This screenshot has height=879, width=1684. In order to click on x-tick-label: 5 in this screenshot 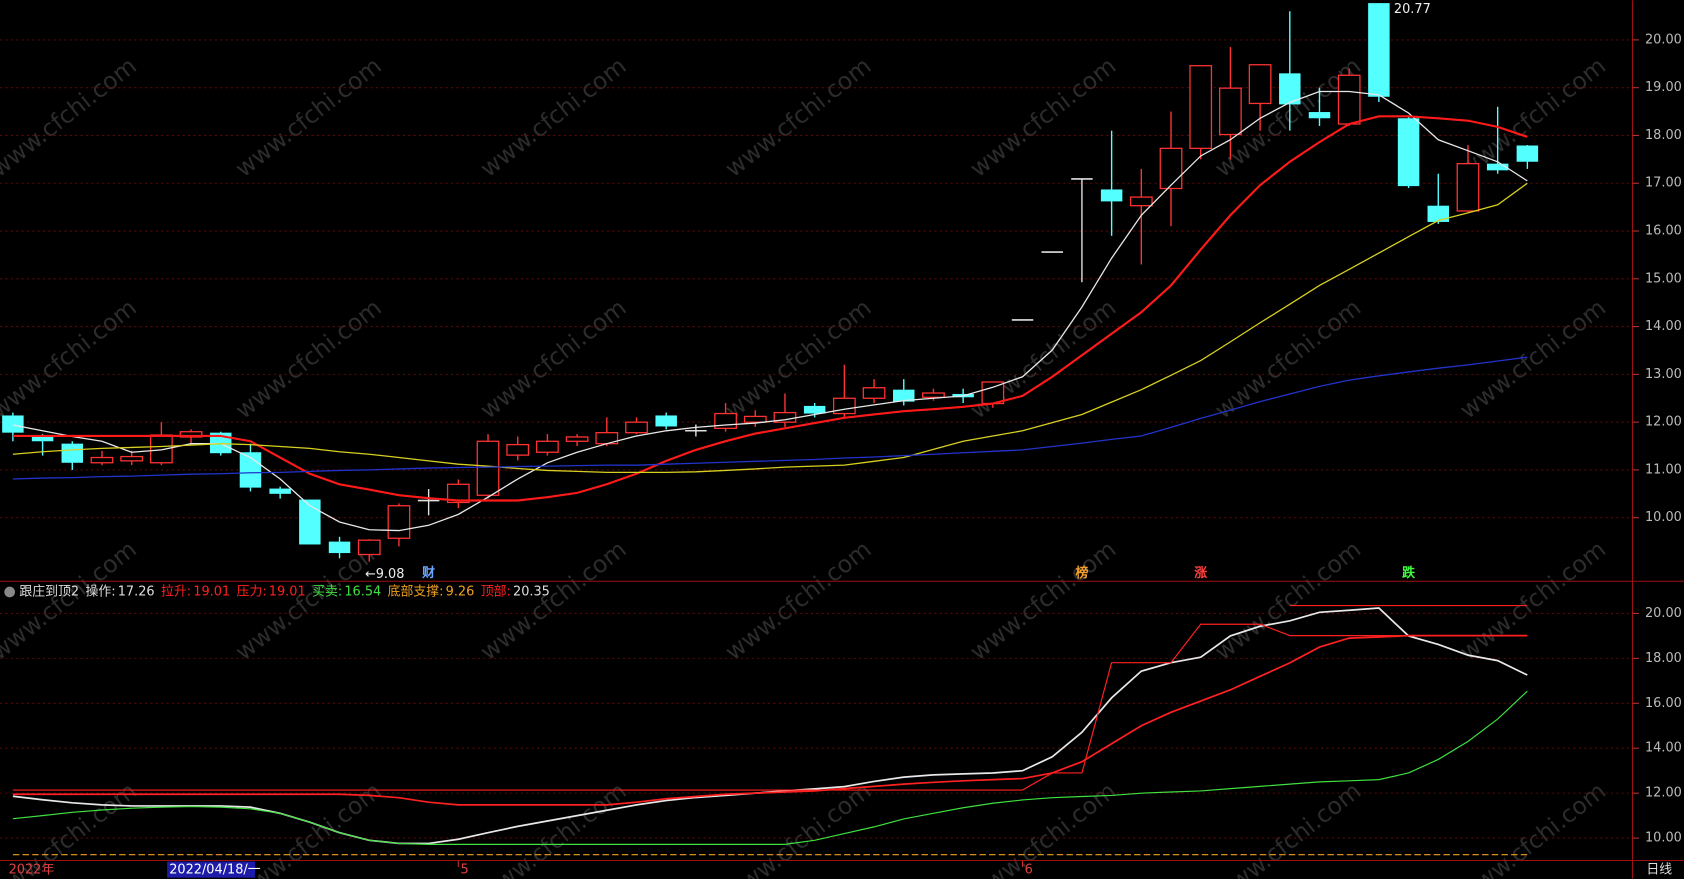, I will do `click(464, 870)`.